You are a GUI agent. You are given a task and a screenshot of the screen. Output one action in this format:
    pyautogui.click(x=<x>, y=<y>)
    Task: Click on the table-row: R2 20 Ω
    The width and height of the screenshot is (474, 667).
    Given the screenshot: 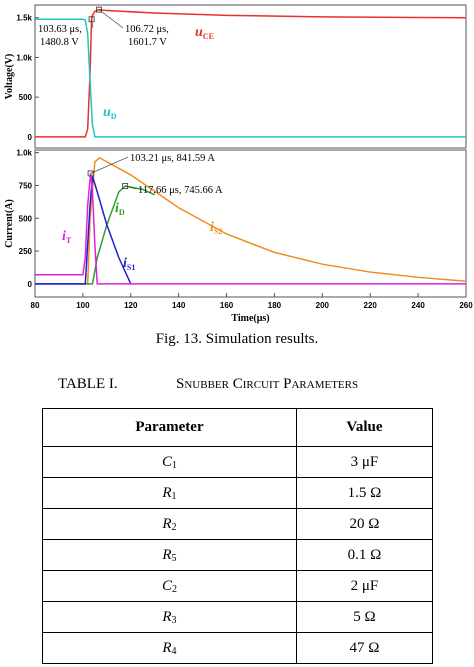 What is the action you would take?
    pyautogui.click(x=238, y=524)
    